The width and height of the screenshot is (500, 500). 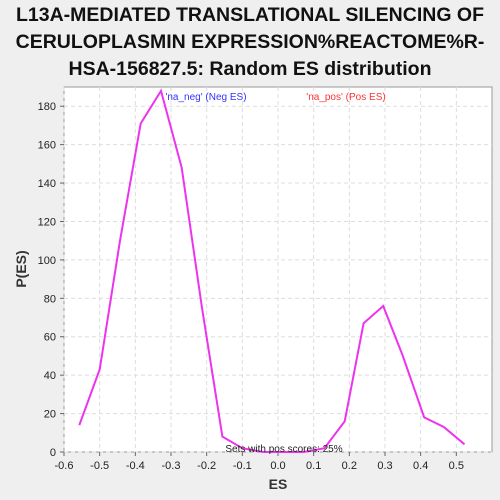 I want to click on x-tick-label: -0.4, so click(x=135, y=466).